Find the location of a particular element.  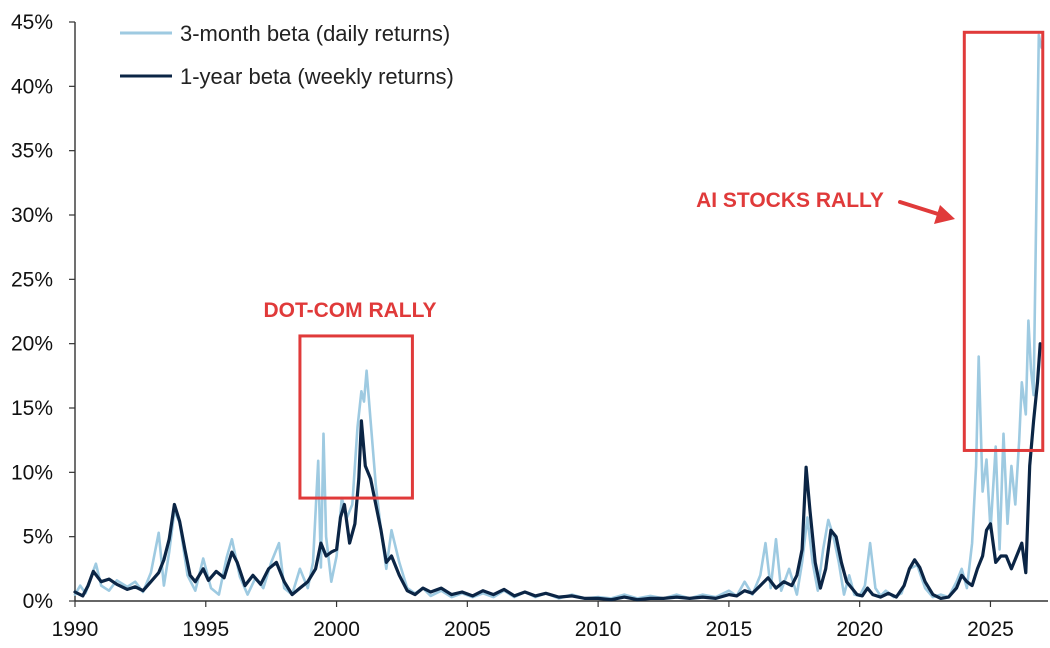

y-tick-label: 45% is located at coordinates (32, 22).